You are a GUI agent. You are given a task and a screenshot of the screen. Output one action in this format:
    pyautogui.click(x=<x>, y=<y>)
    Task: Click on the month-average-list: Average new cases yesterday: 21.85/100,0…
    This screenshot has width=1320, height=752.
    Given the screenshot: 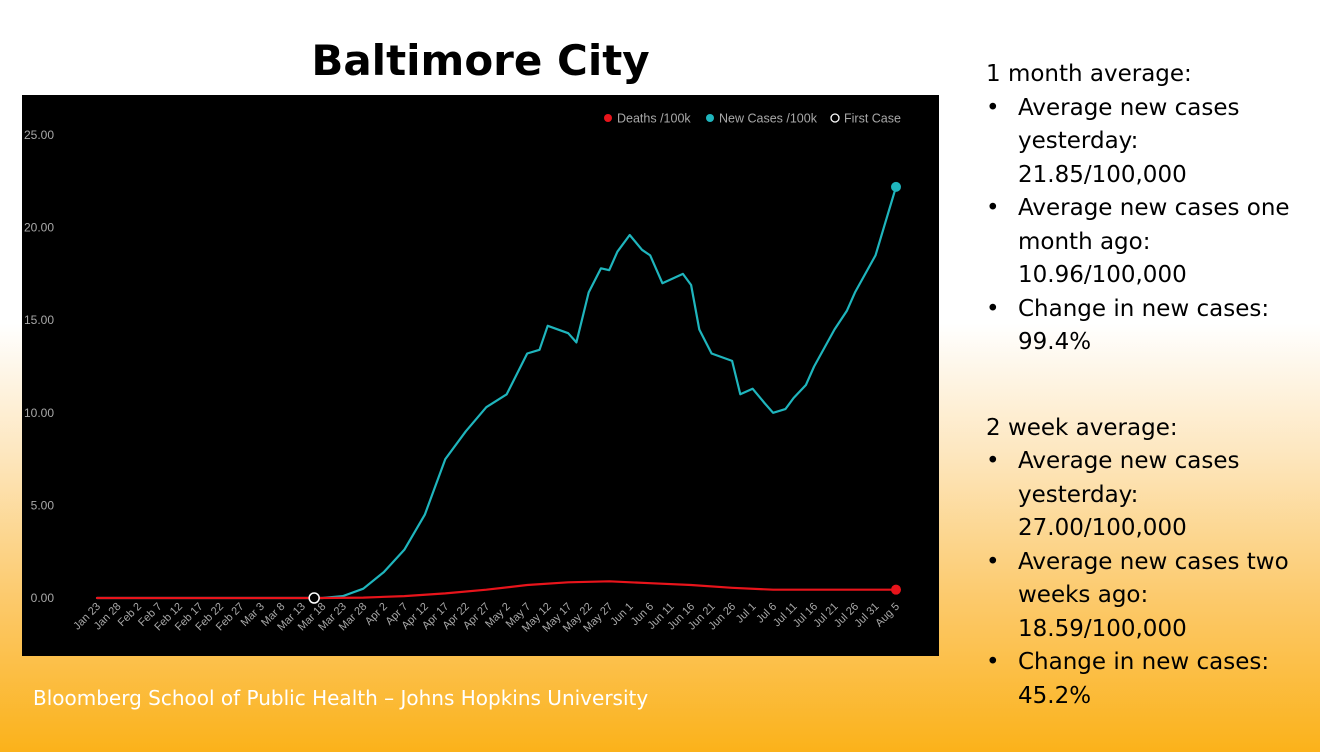 What is the action you would take?
    pyautogui.click(x=1146, y=226)
    